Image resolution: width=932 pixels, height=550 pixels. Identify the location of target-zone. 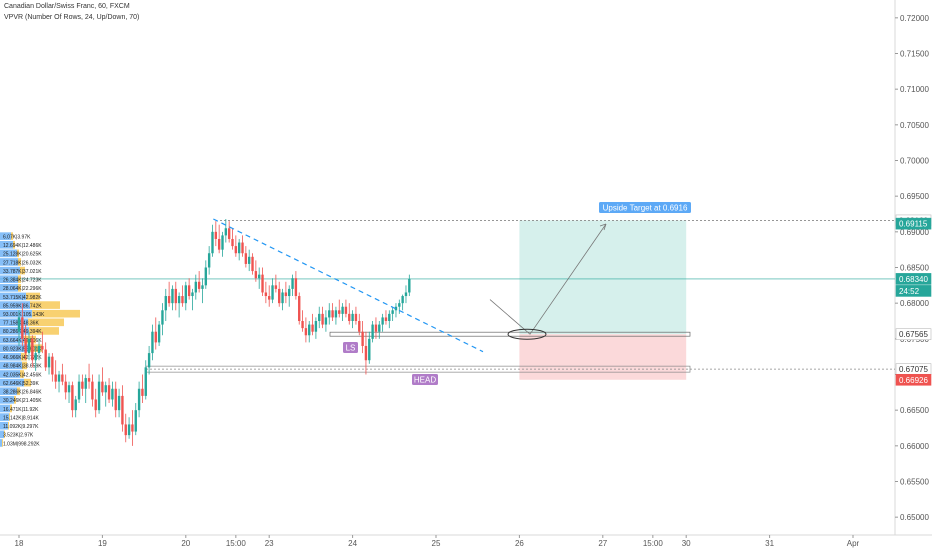
(603, 277).